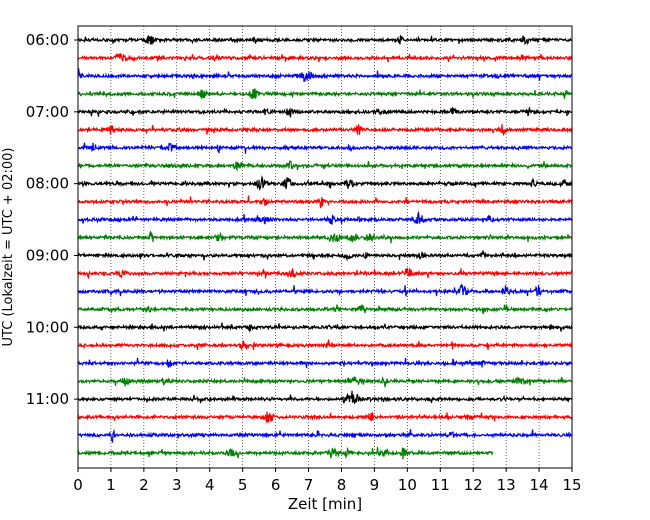  Describe the element at coordinates (407, 485) in the screenshot. I see `x-tick-label: 10` at that location.